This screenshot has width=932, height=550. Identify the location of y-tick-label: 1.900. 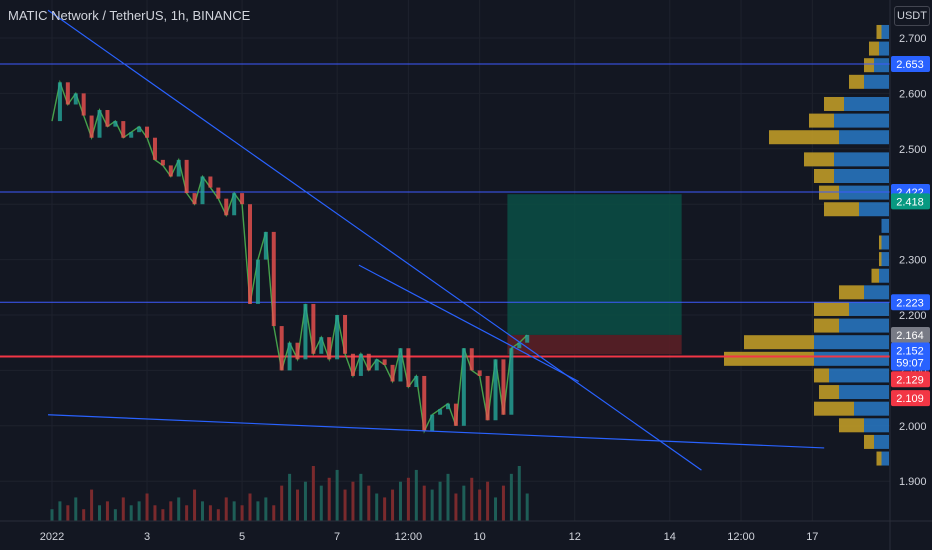
(913, 482).